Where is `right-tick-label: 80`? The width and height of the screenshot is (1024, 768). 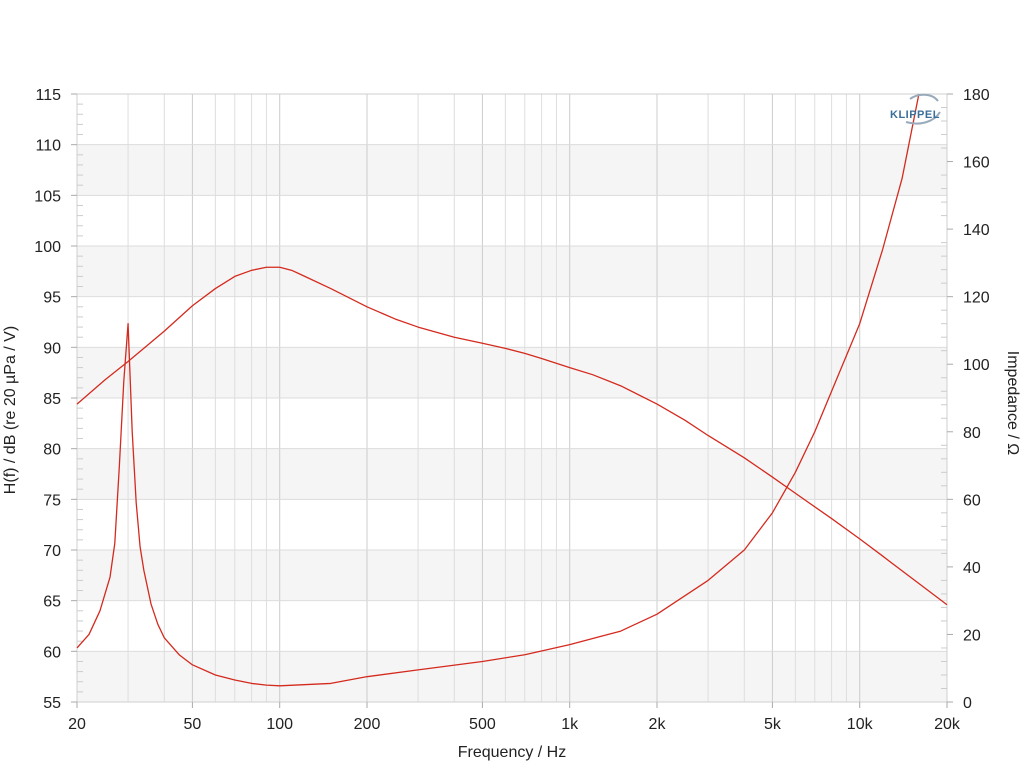 right-tick-label: 80 is located at coordinates (972, 433).